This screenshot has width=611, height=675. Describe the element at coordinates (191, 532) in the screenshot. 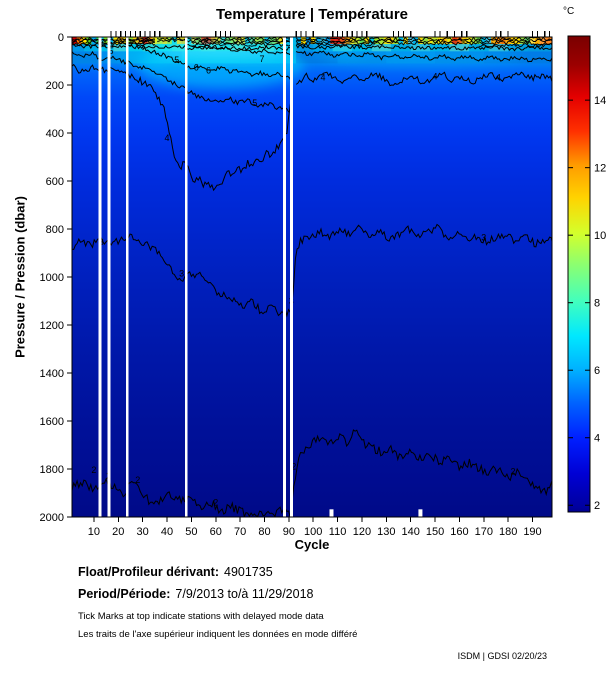

I see `svg-text: 50` at that location.